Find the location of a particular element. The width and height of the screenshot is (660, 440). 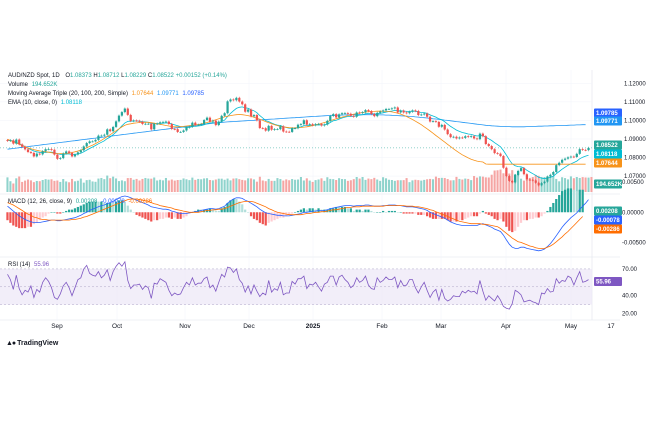

volume-price-label: 194.652K is located at coordinates (609, 185).